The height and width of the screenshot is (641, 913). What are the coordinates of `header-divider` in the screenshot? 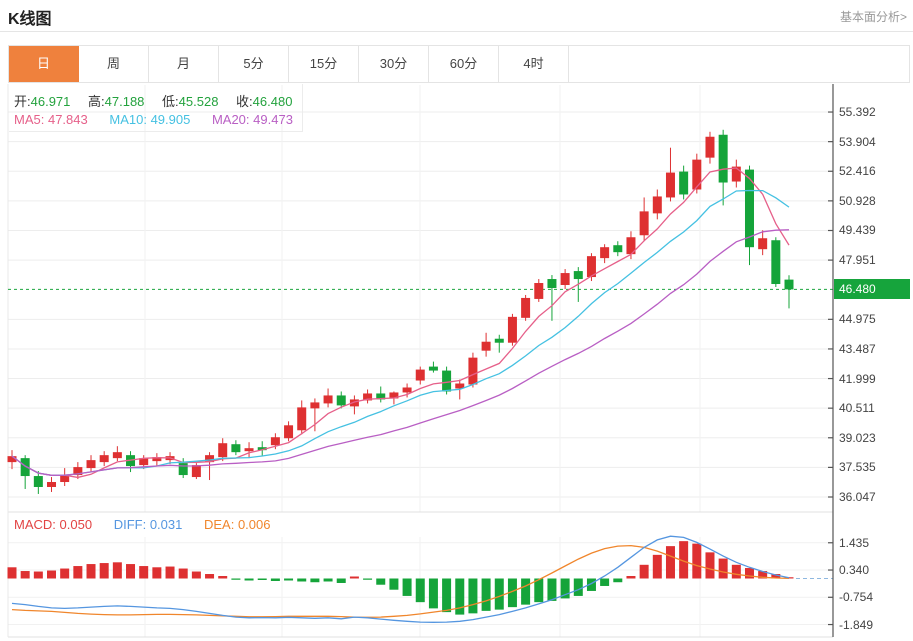 It's located at (456, 31).